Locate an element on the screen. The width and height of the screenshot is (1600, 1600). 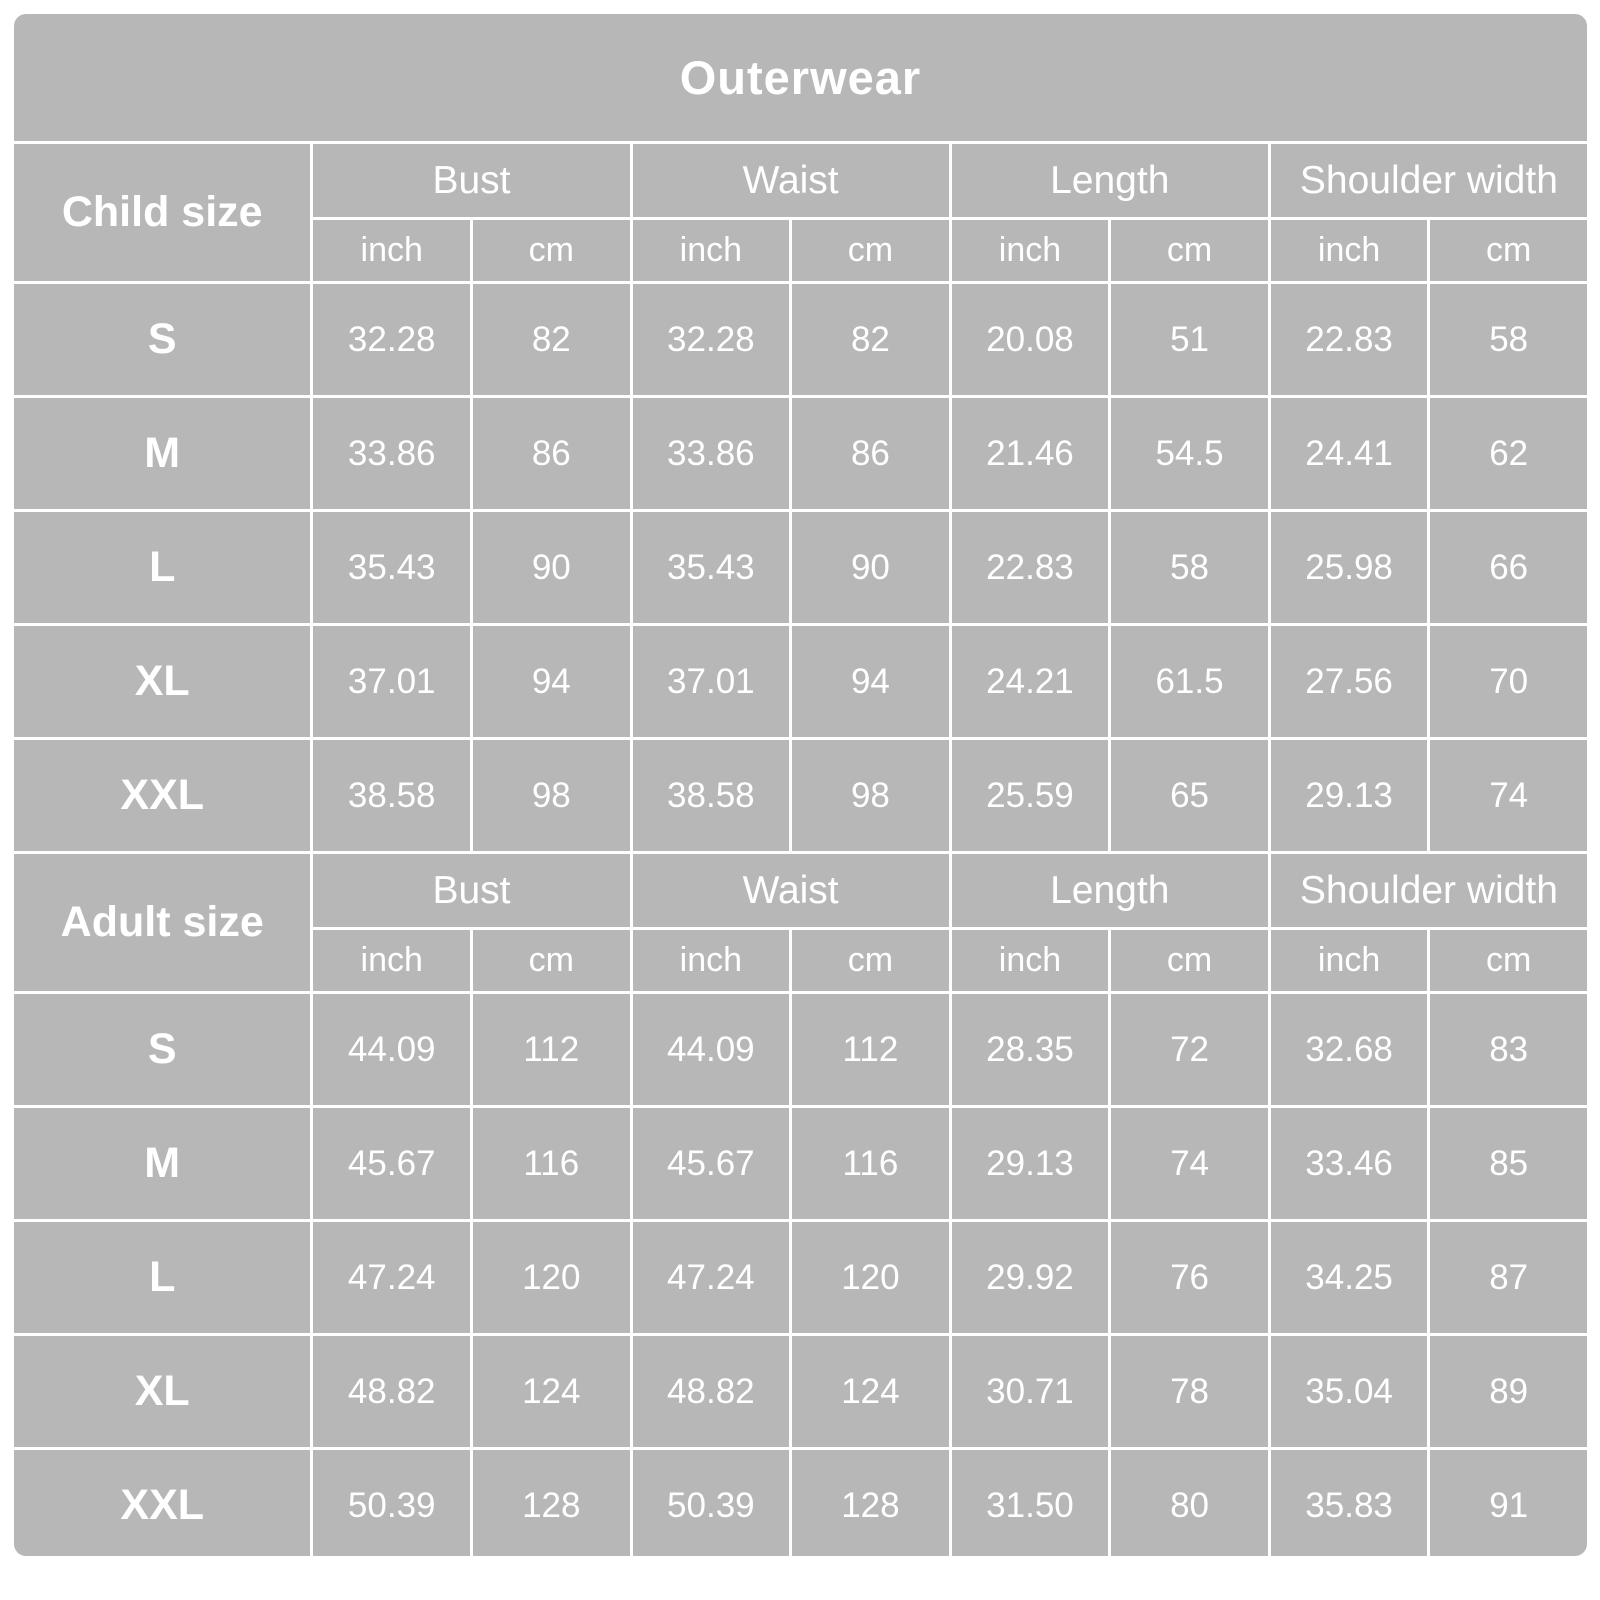
col-group-waist: Waist is located at coordinates (790, 890).